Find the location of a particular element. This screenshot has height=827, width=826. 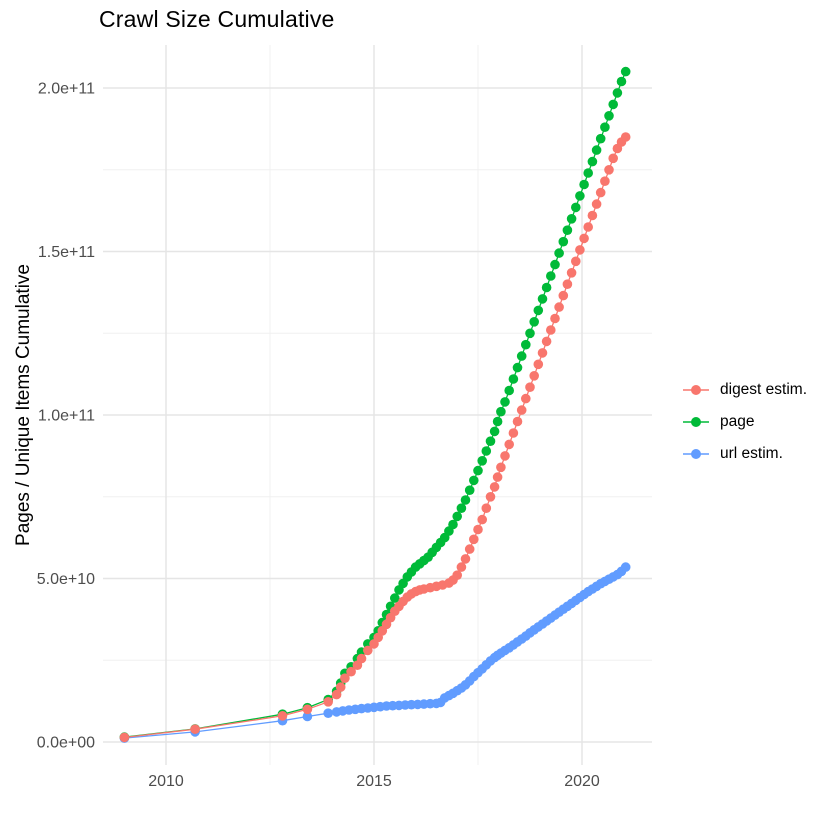

legend-item-label: digest estim. is located at coordinates (764, 389).